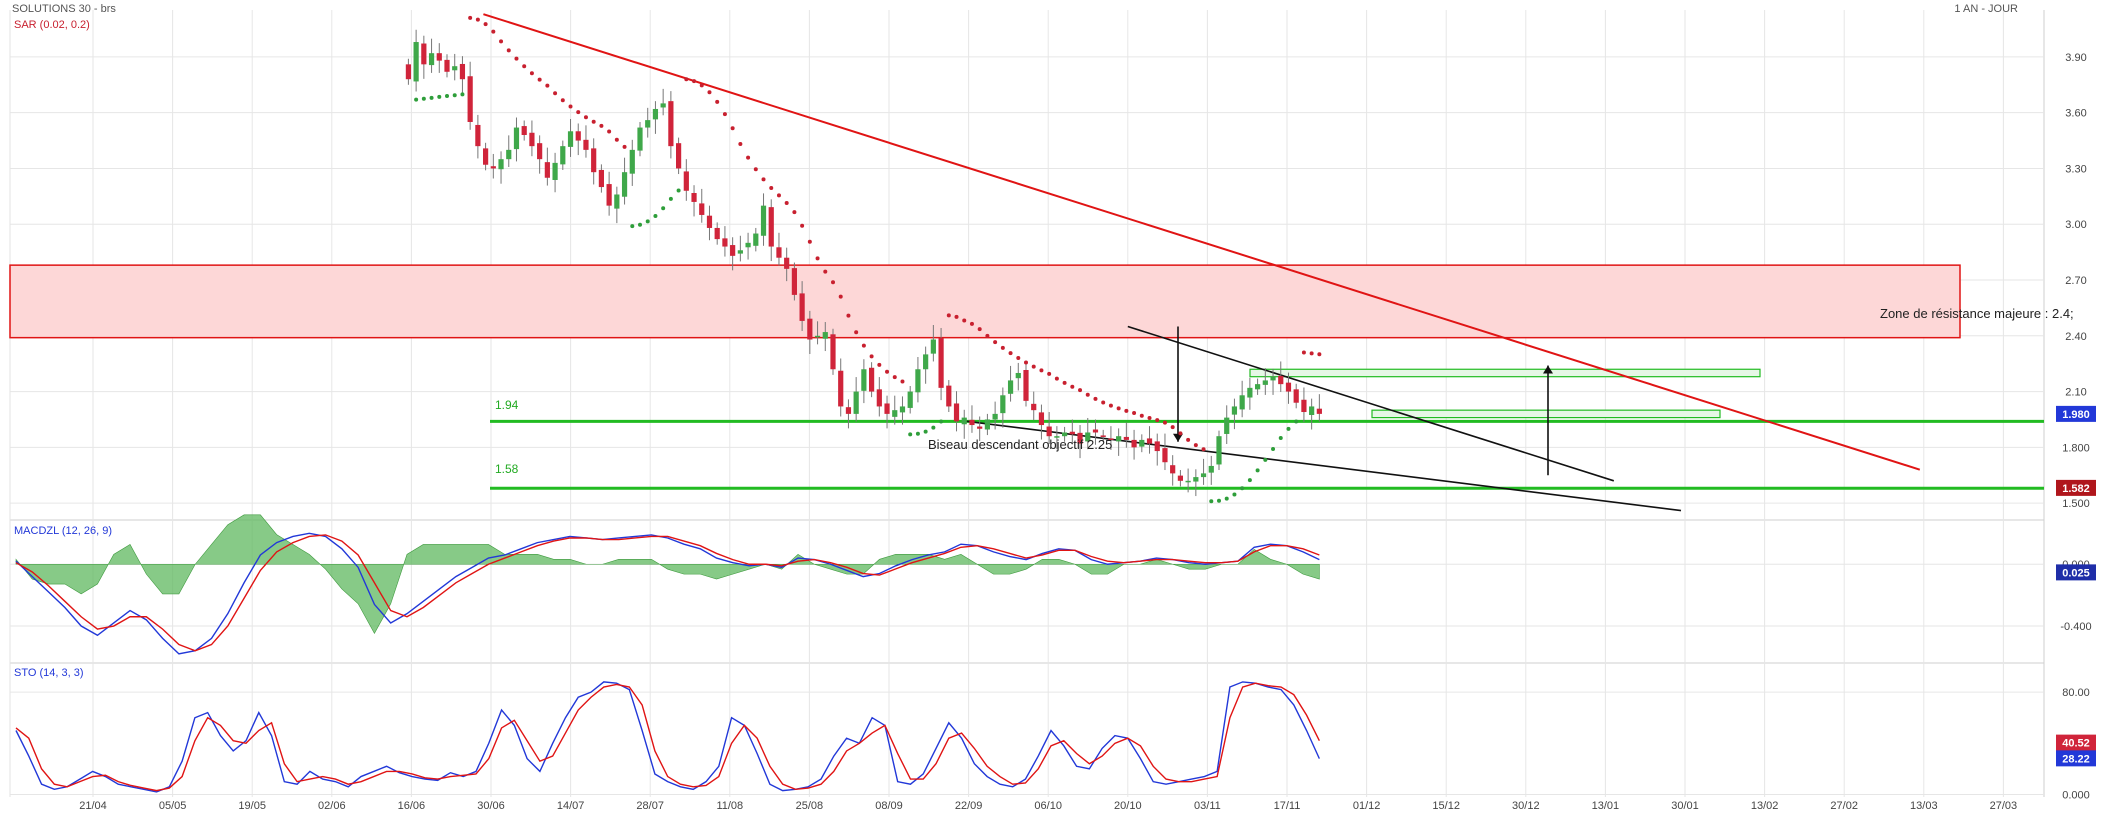  I want to click on price-axis-label: 1.800, so click(2076, 448).